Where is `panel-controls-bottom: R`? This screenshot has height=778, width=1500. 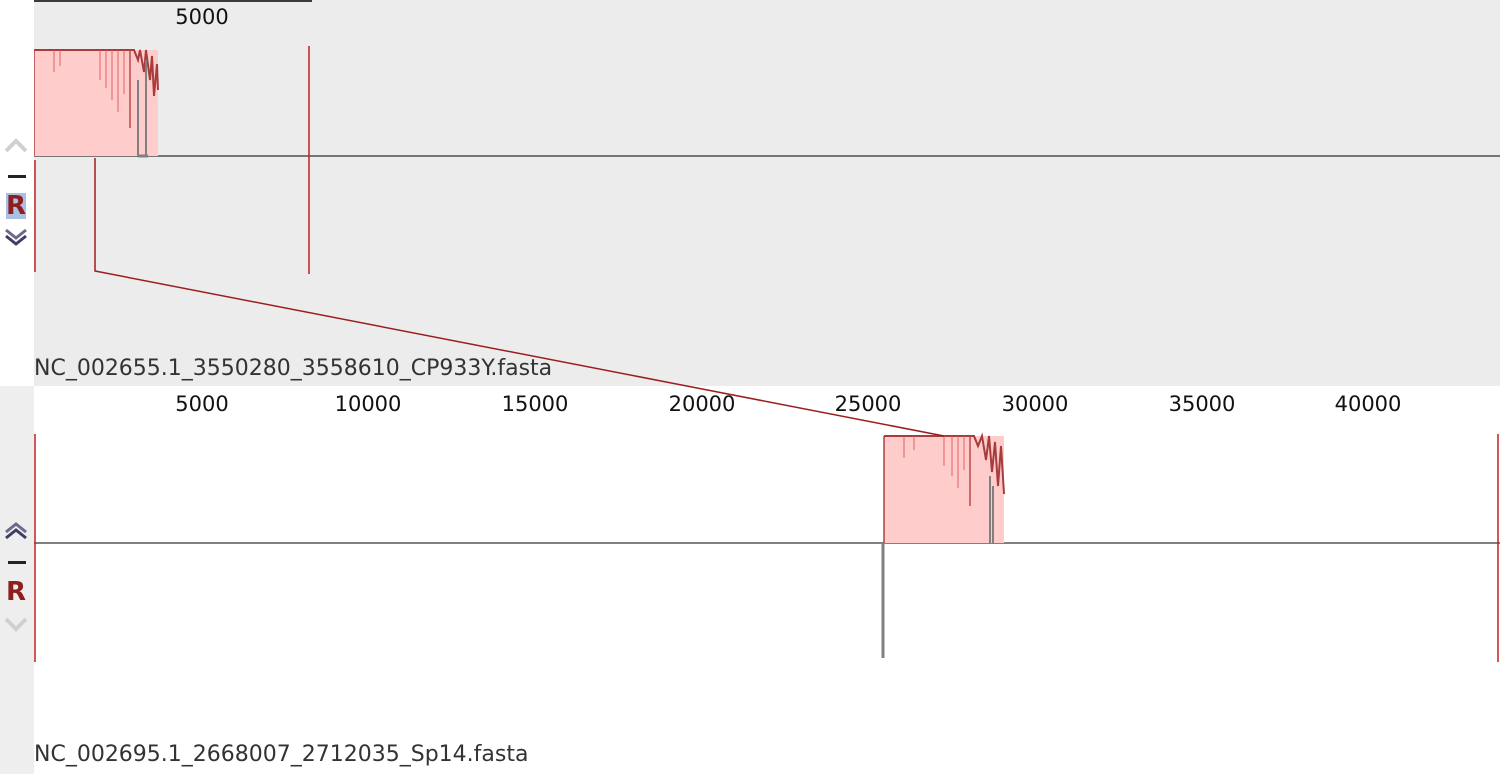
panel-controls-bottom: R is located at coordinates (17, 580).